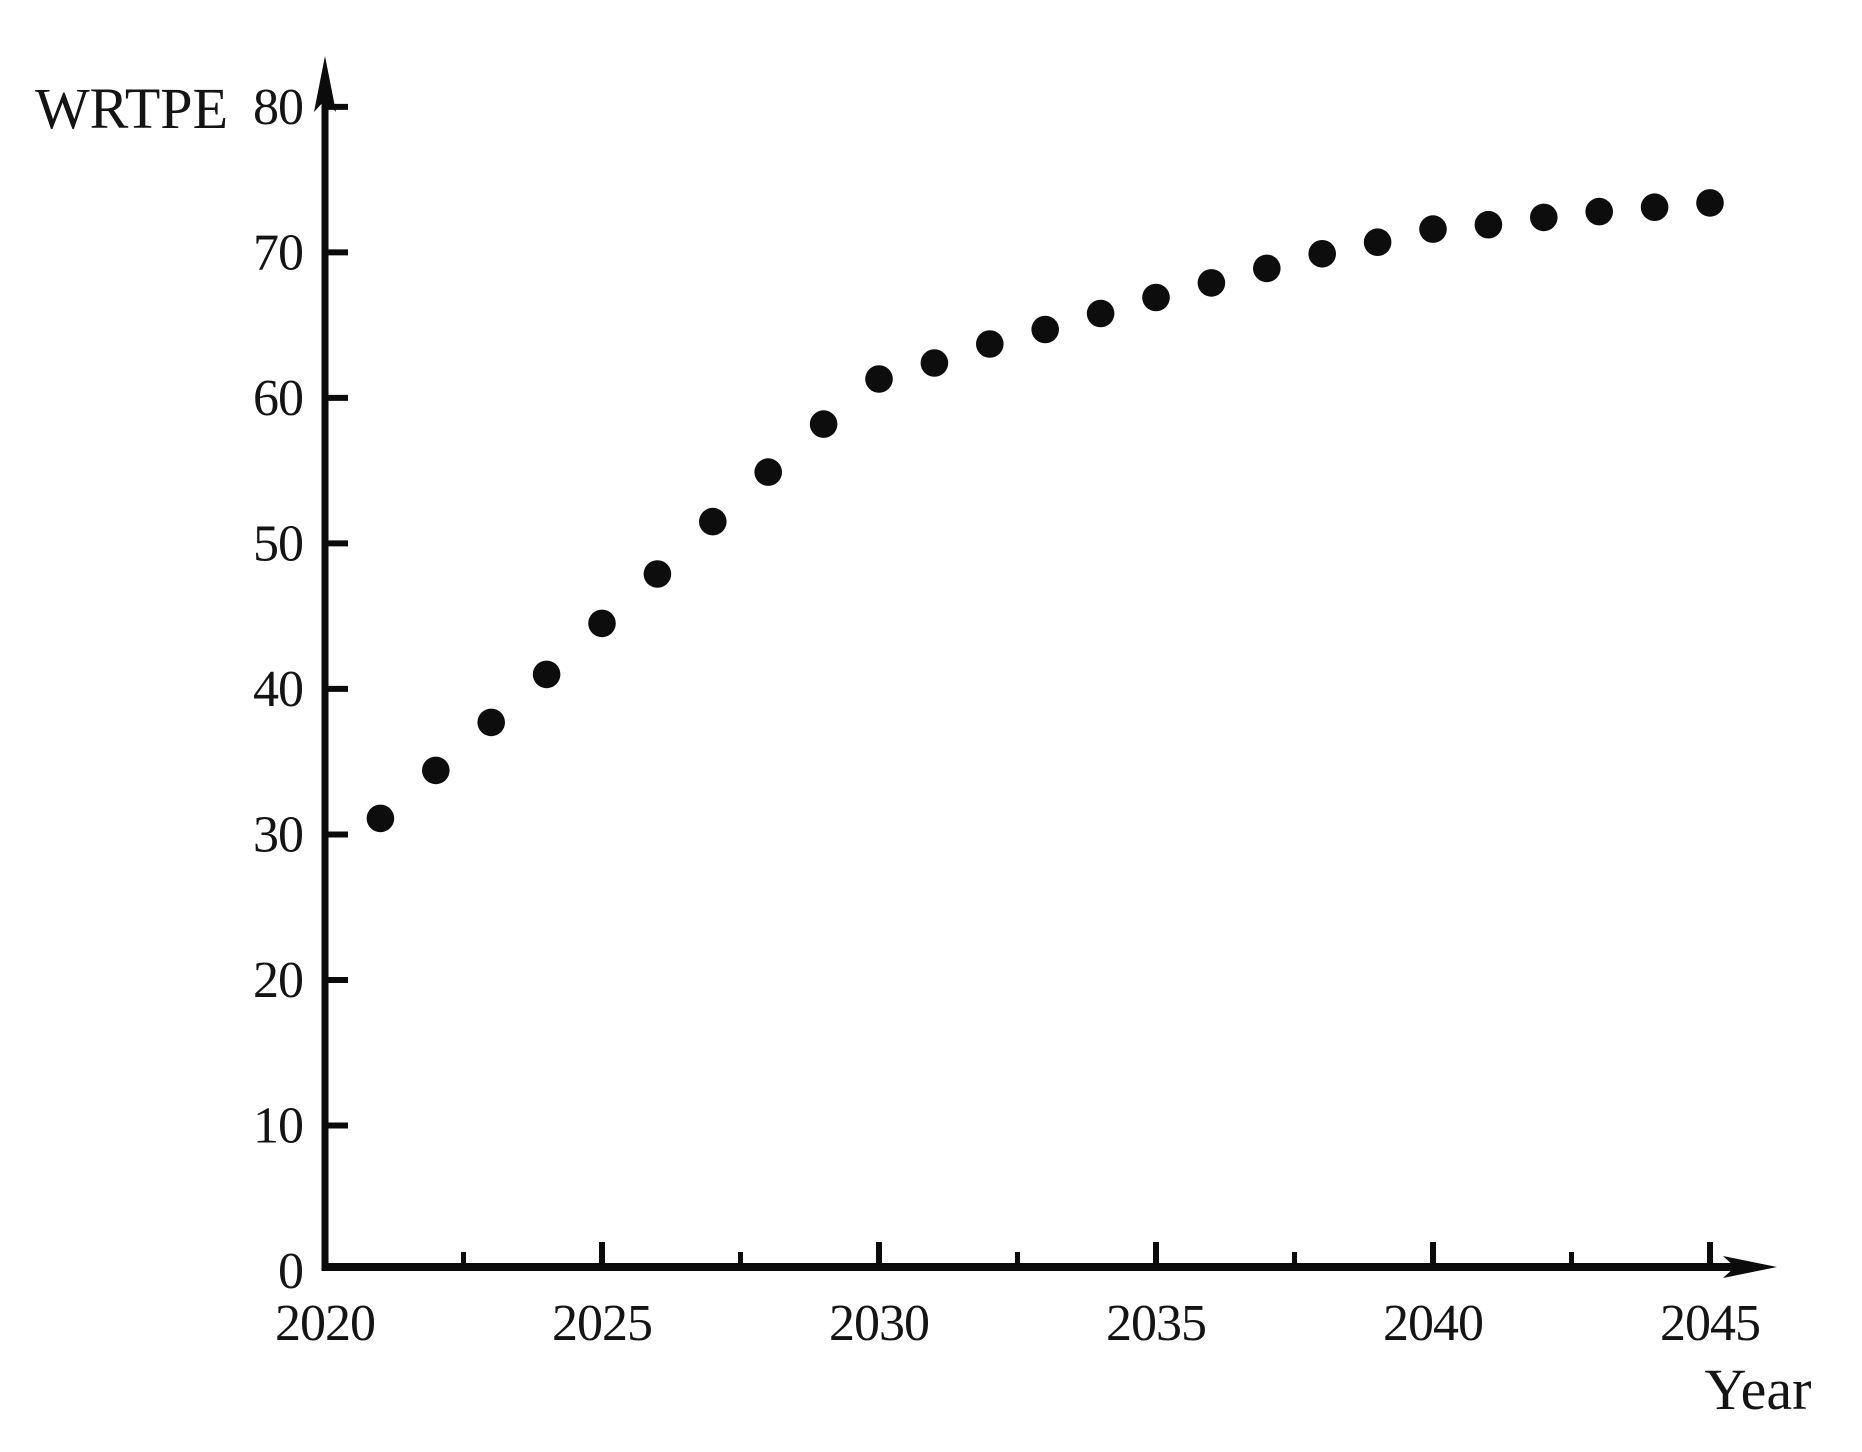 This screenshot has height=1452, width=1862. I want to click on y-tick-label: 40, so click(278, 689).